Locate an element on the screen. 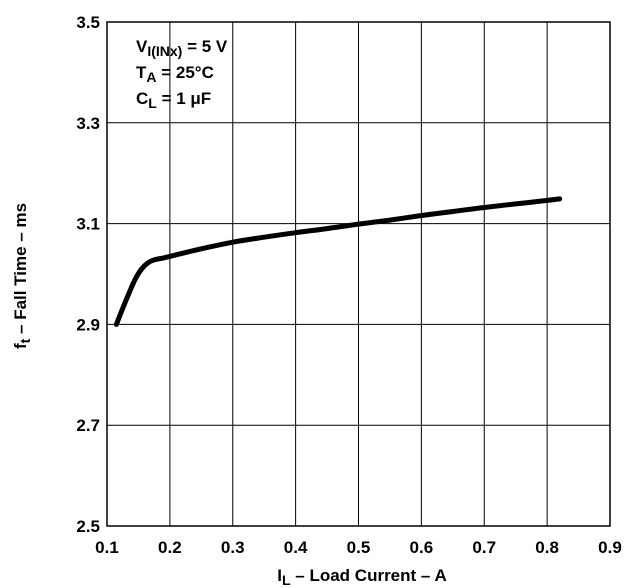 This screenshot has height=588, width=636. y-tick-label: 3.1 is located at coordinates (88, 224).